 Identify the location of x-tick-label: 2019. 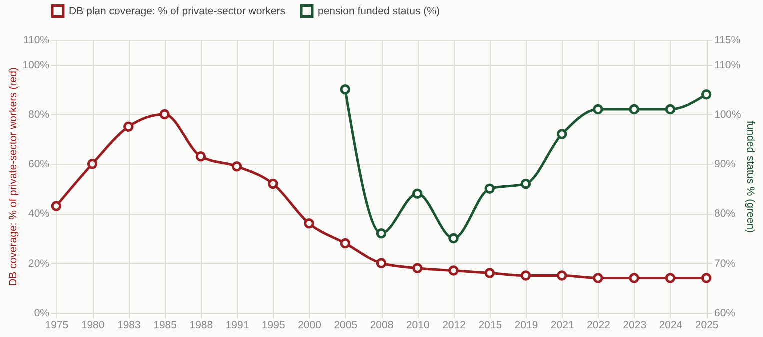
(526, 326).